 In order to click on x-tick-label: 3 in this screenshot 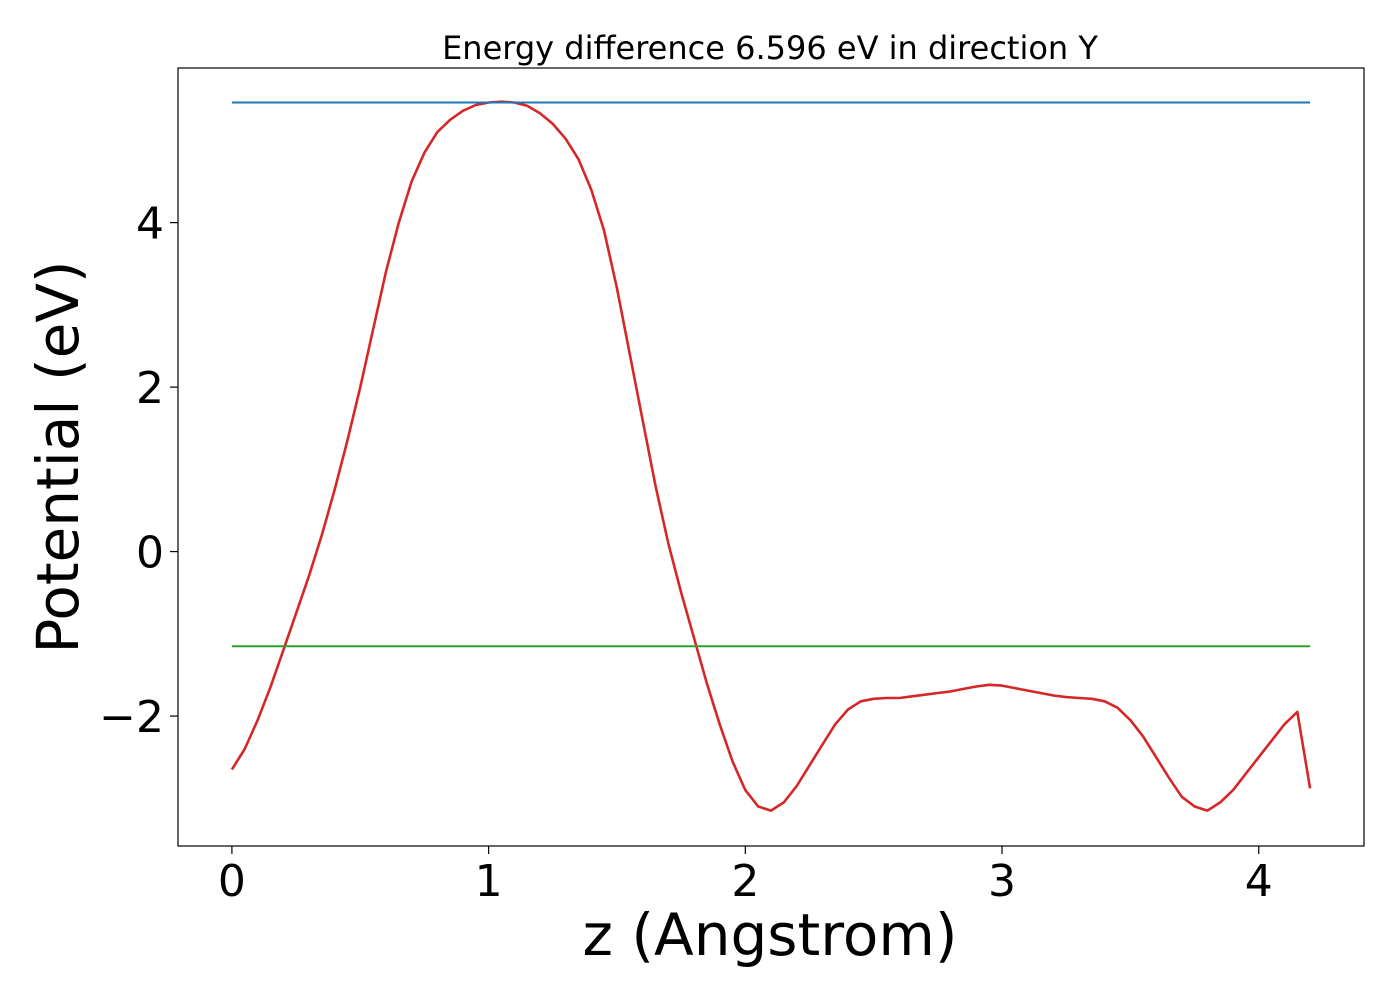, I will do `click(1002, 881)`.